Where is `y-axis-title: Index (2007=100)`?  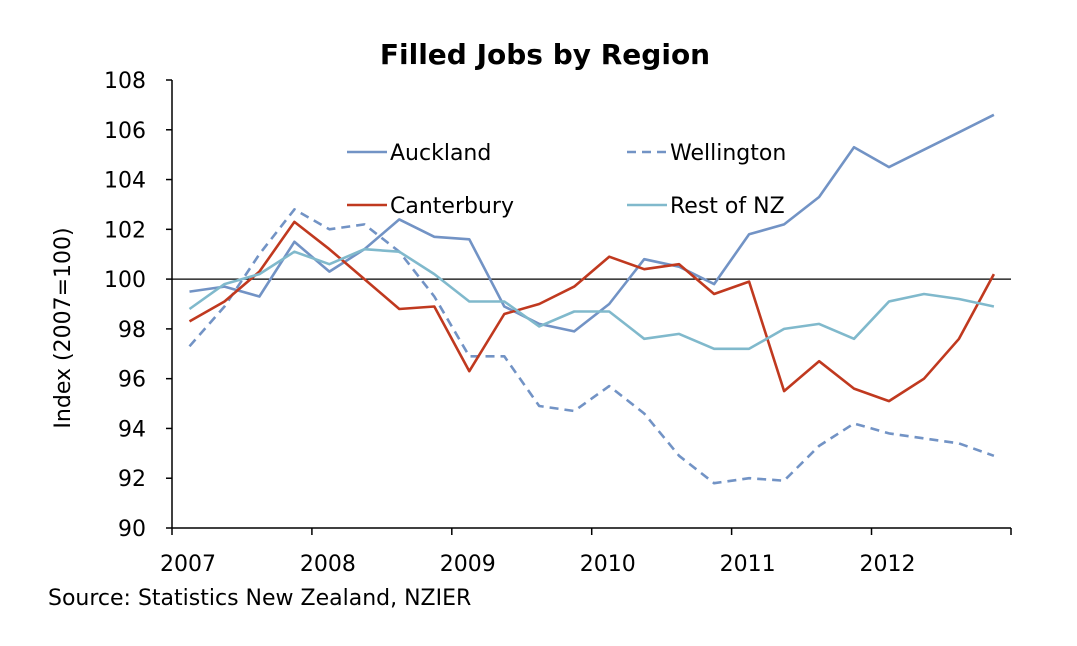 y-axis-title: Index (2007=100) is located at coordinates (63, 327).